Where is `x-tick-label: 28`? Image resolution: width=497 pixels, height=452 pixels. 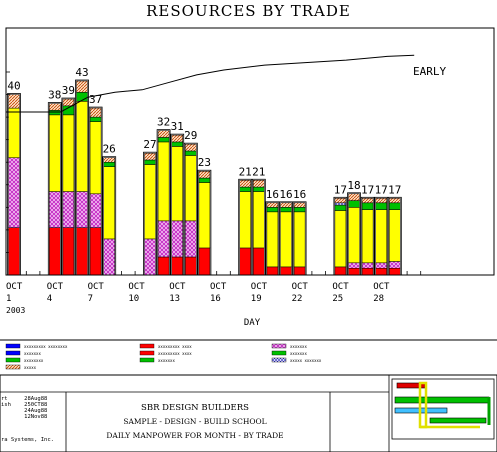 x-tick-label: 28 is located at coordinates (378, 299).